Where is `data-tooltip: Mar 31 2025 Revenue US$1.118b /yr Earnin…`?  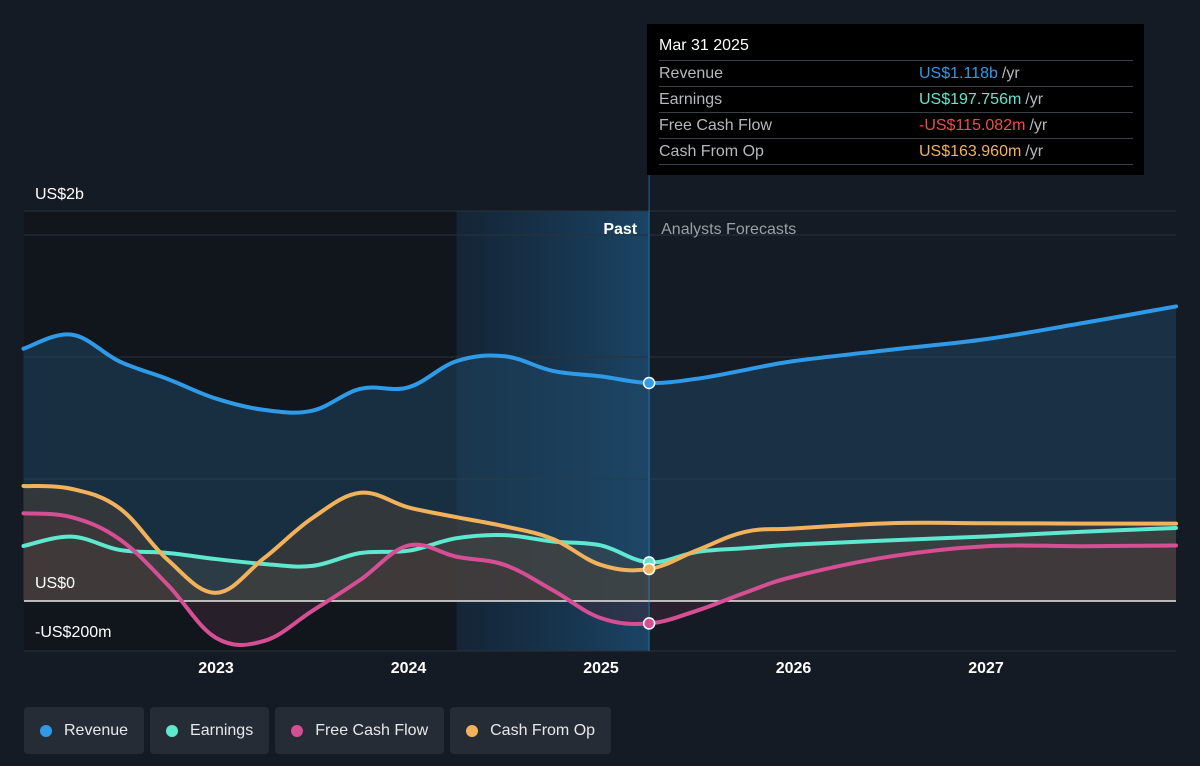
data-tooltip: Mar 31 2025 Revenue US$1.118b /yr Earnin… is located at coordinates (895, 99).